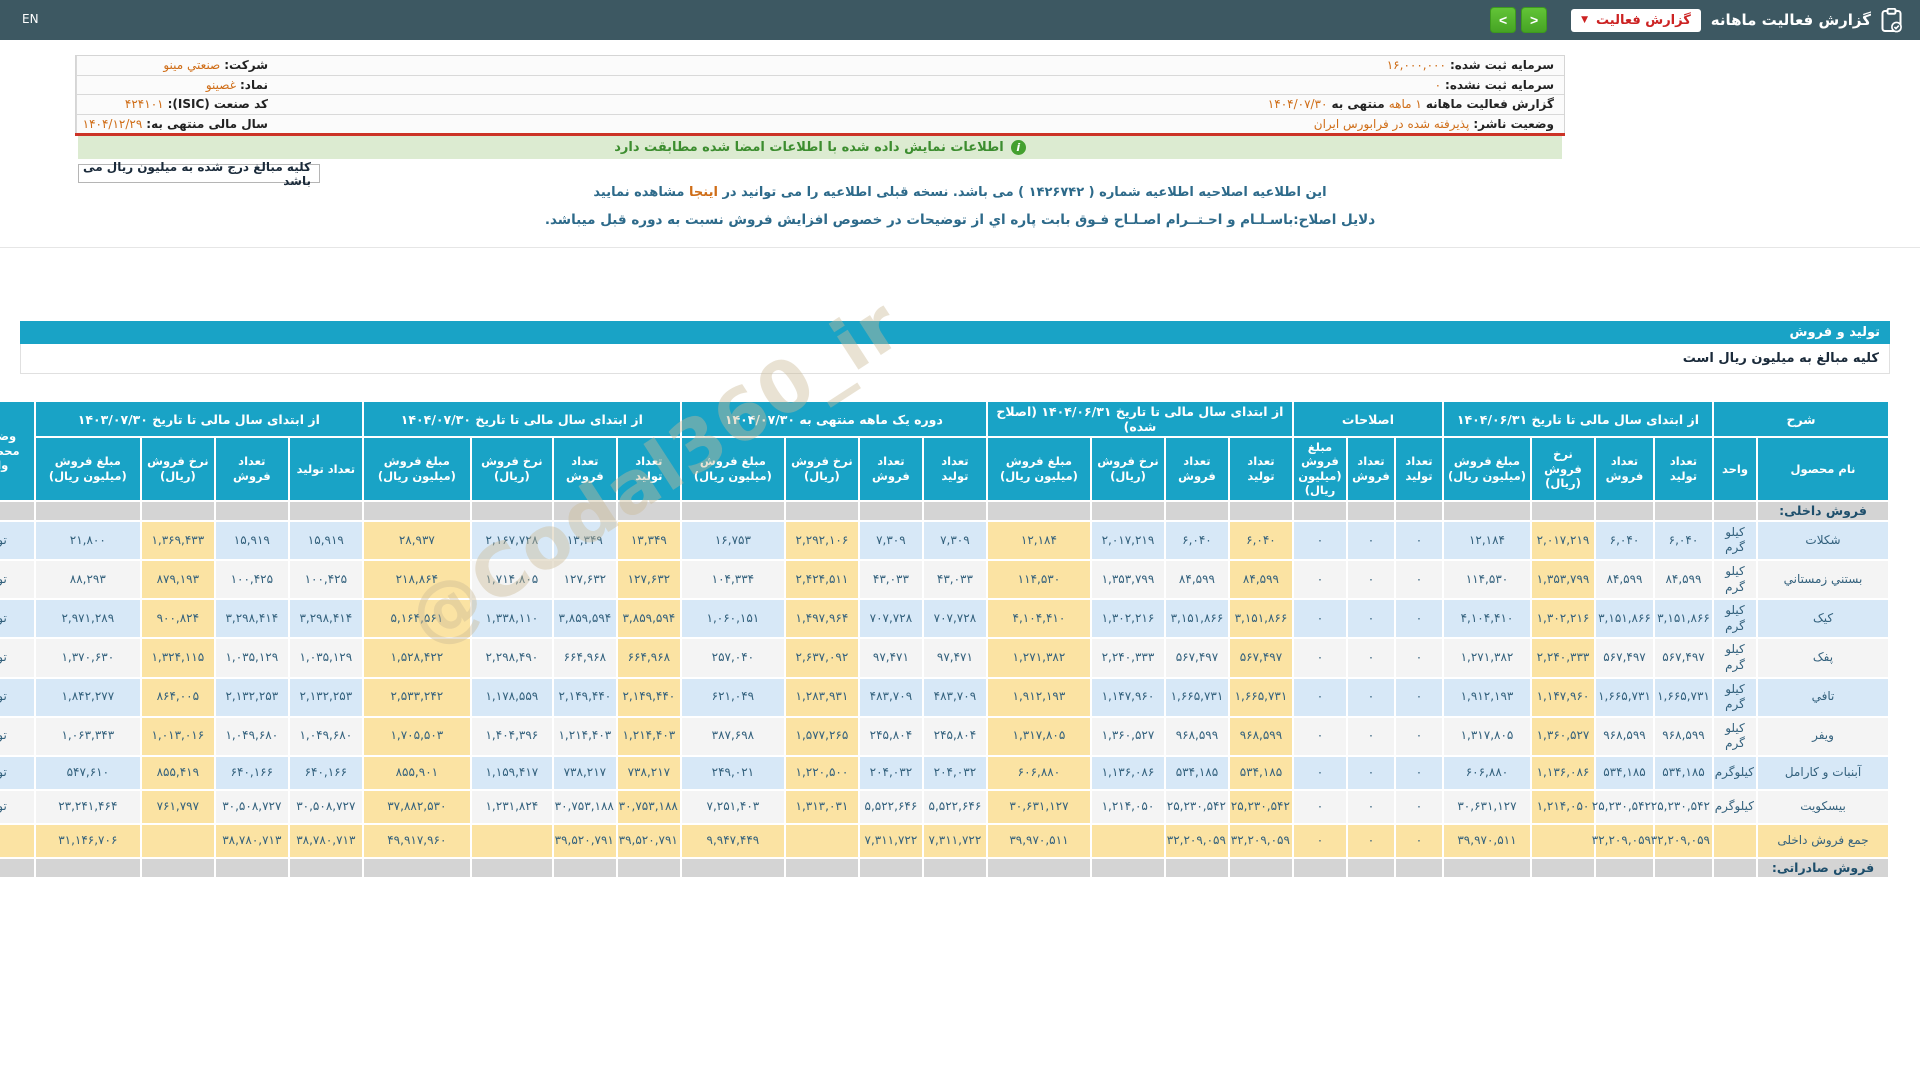  What do you see at coordinates (1486, 772) in the screenshot?
I see `value-cell: ۶۰۶,۸۸۰` at bounding box center [1486, 772].